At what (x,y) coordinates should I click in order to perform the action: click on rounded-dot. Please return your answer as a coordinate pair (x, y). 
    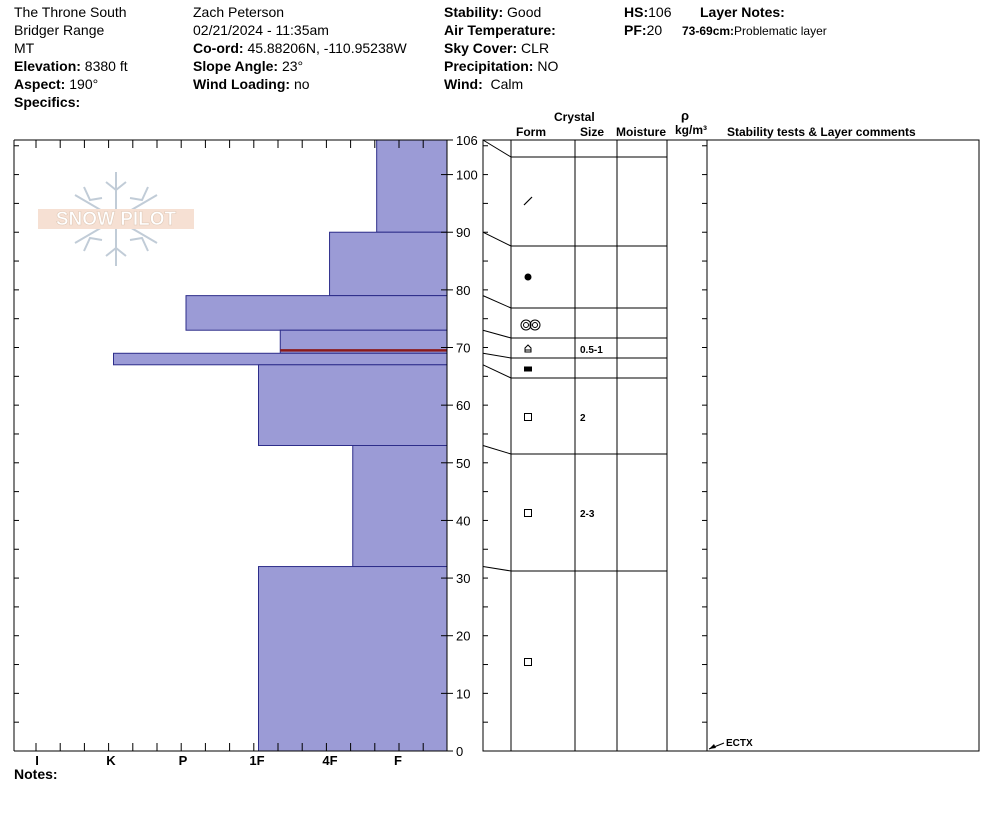
    Looking at the image, I should click on (528, 277).